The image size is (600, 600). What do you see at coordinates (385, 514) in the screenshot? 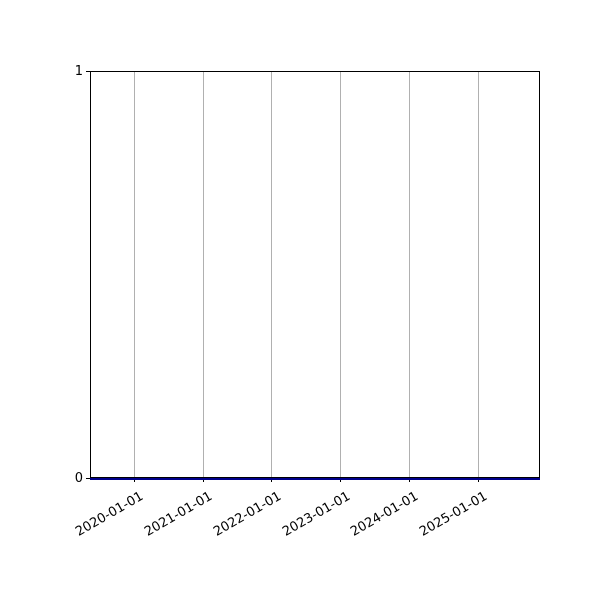
I see `x-tick-label: 2024-01-01` at bounding box center [385, 514].